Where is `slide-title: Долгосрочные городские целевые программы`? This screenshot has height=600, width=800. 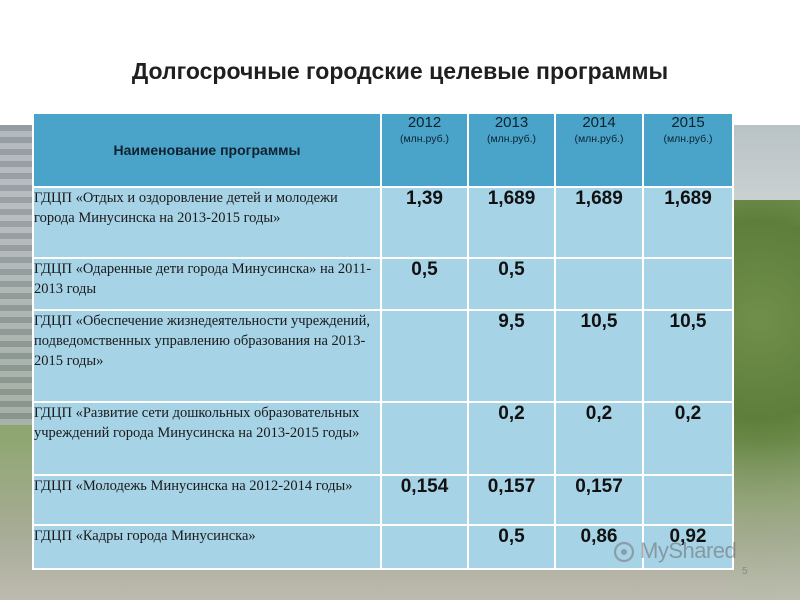 slide-title: Долгосрочные городские целевые программы is located at coordinates (400, 71).